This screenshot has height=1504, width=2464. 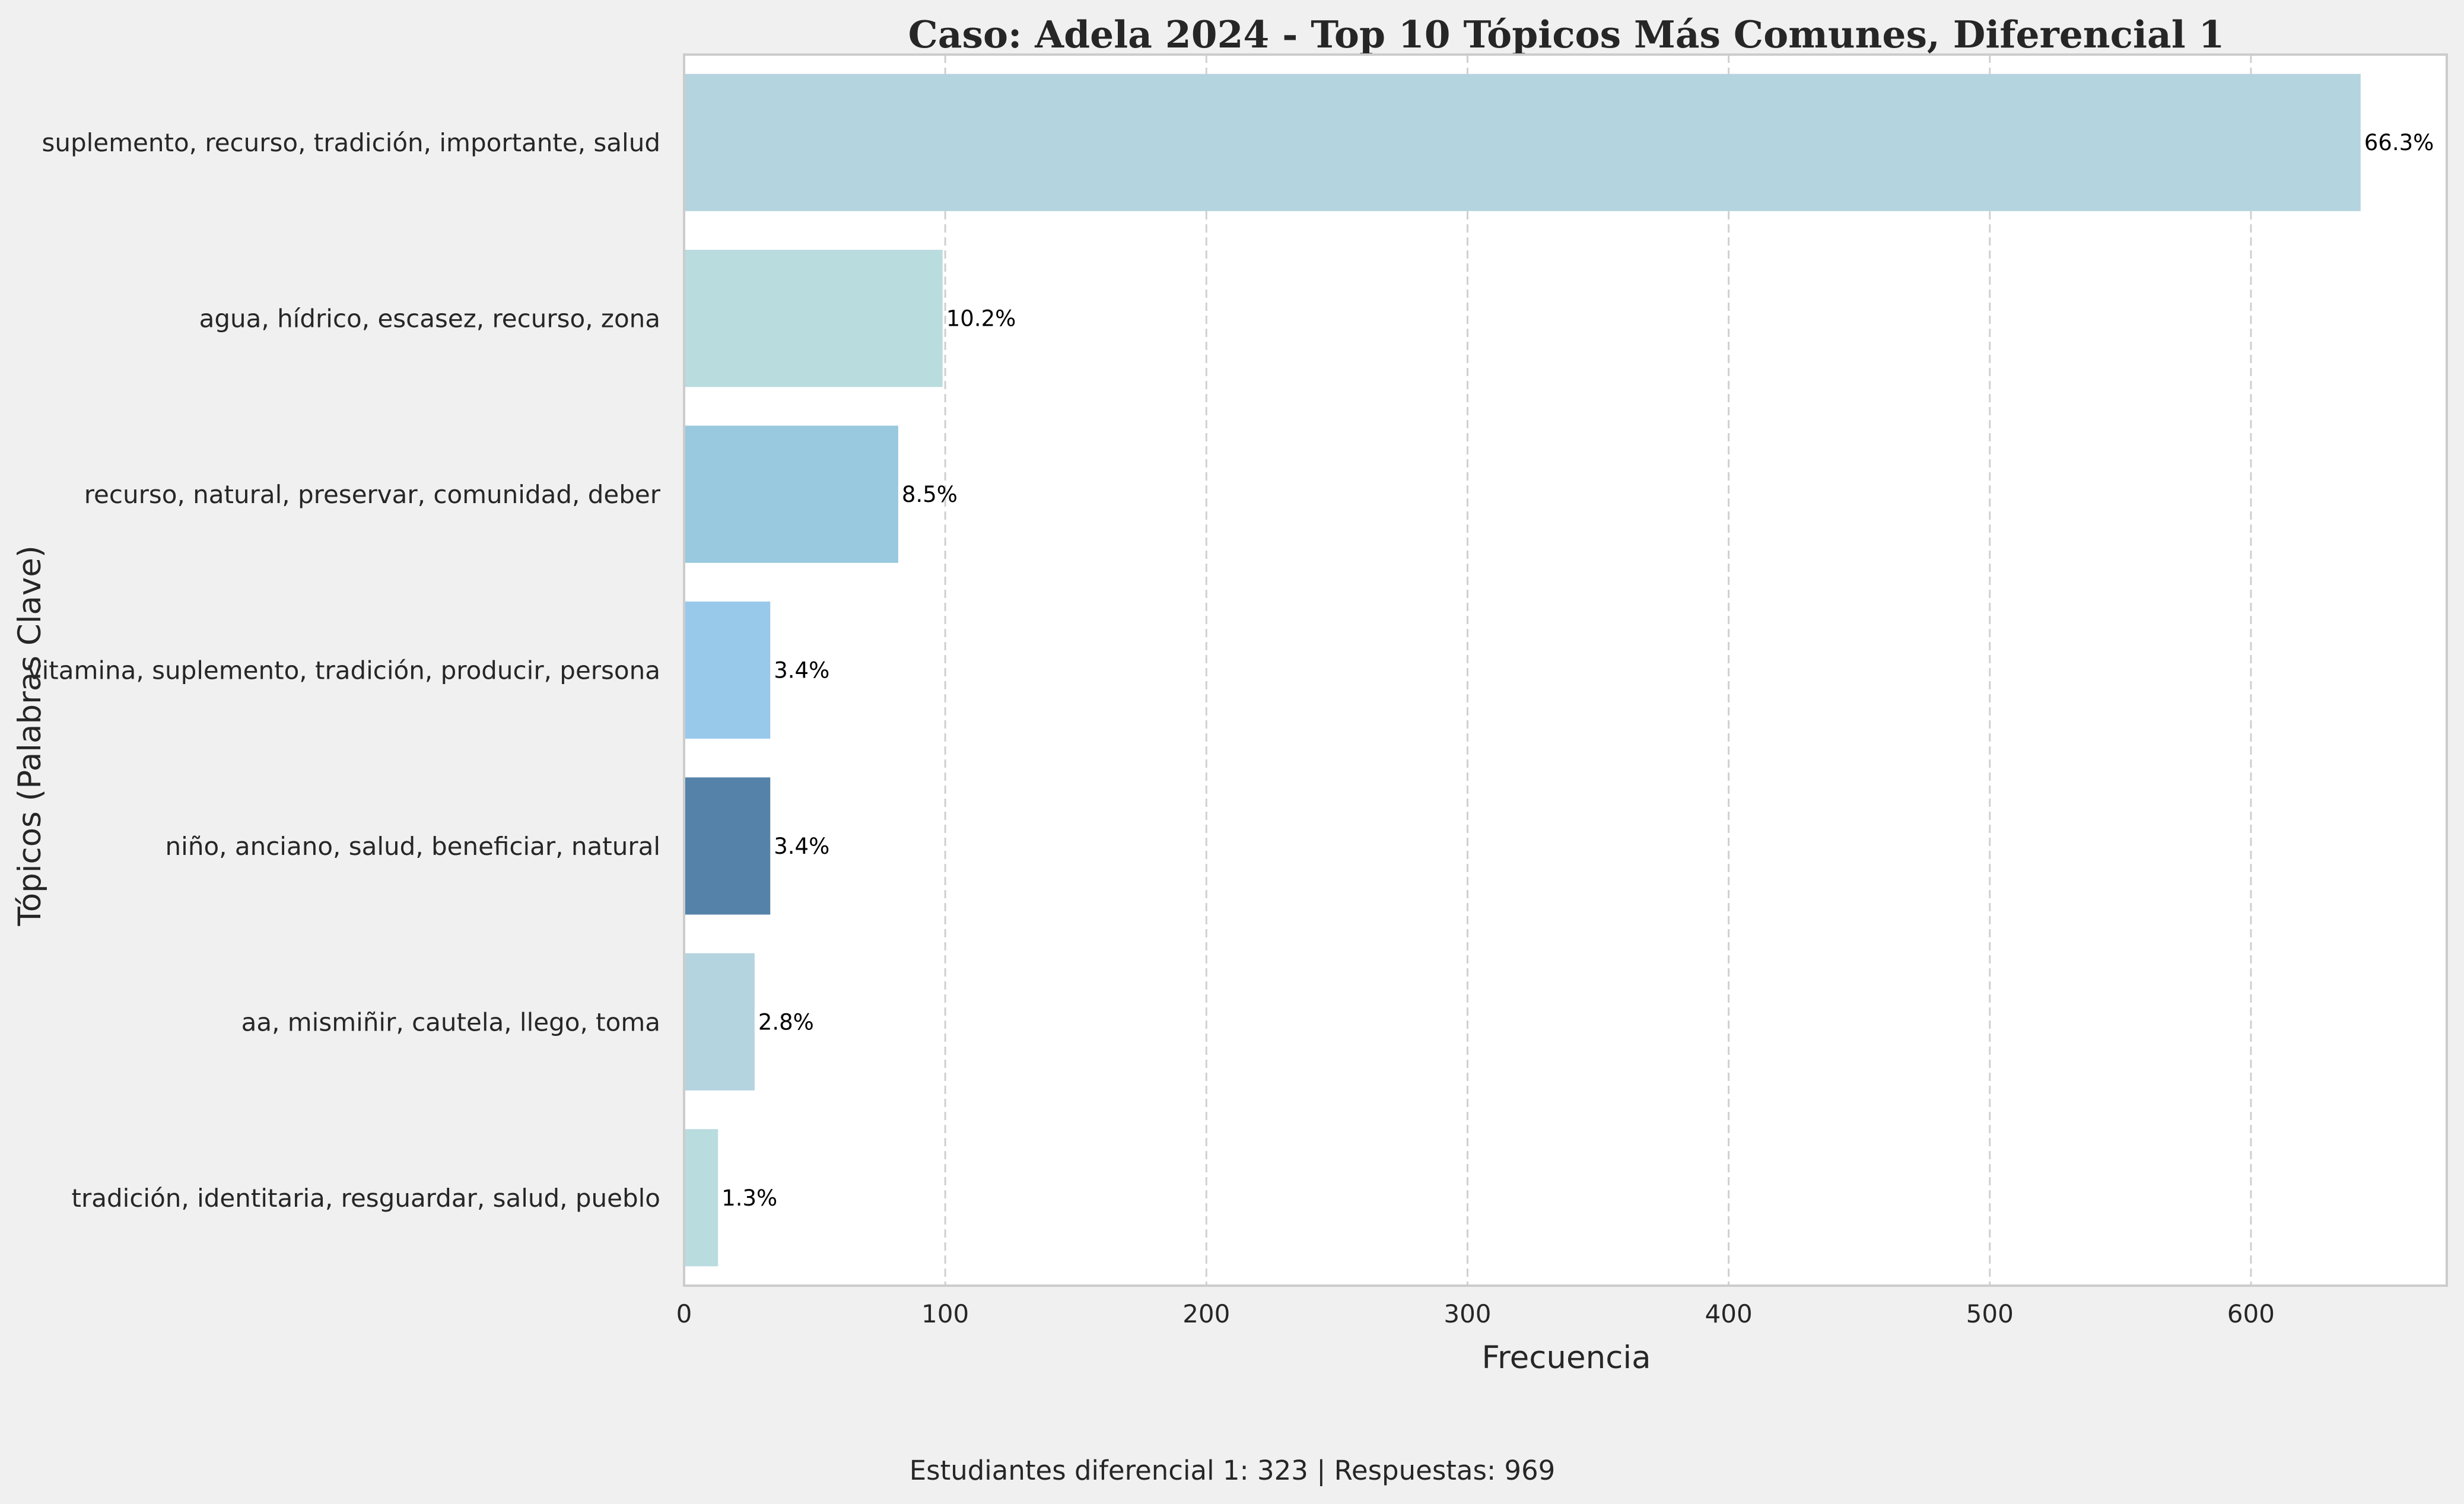 What do you see at coordinates (2399, 142) in the screenshot?
I see `bar-data-label: 66.3%` at bounding box center [2399, 142].